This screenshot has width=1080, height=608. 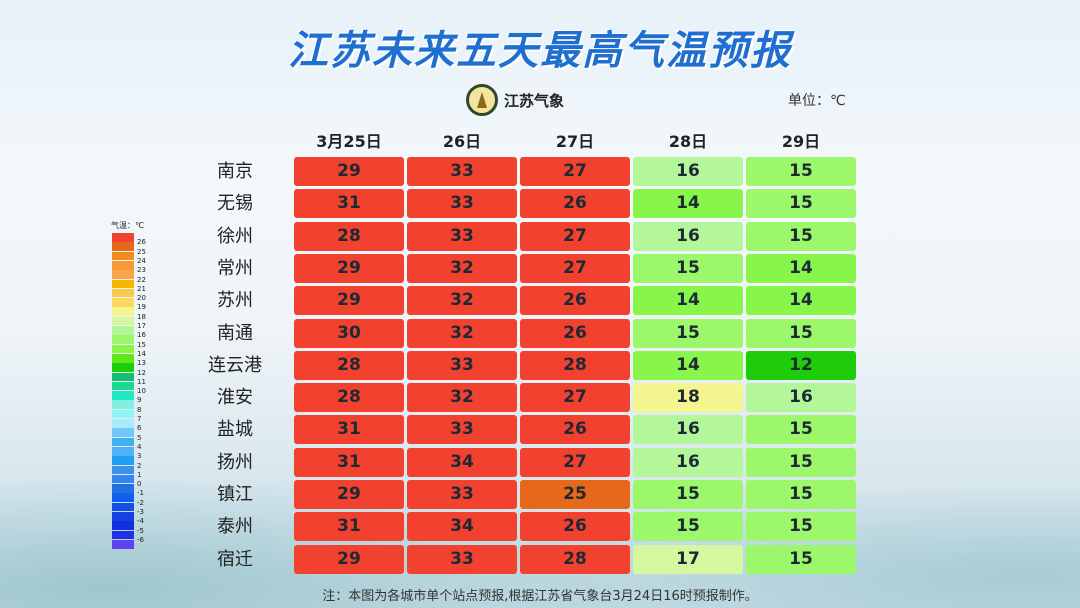 What do you see at coordinates (141, 344) in the screenshot?
I see `legend-label: 15` at bounding box center [141, 344].